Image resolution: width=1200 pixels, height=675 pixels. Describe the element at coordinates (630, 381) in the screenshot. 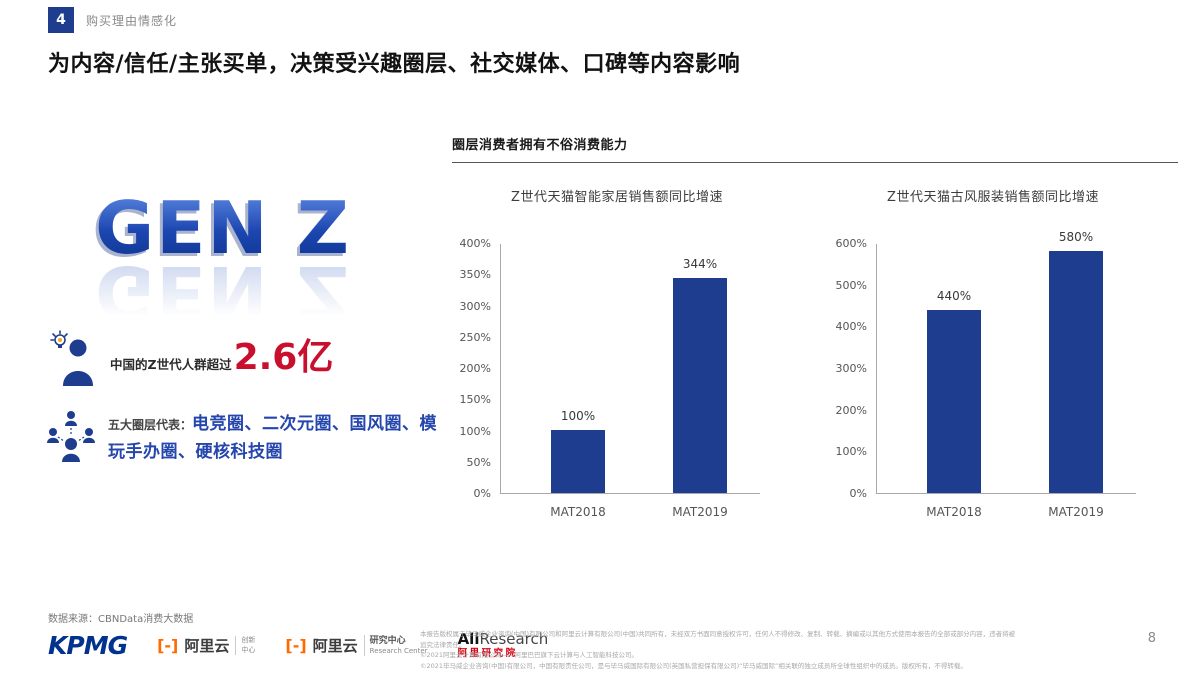

I see `plot-area: 100% MAT2018 344% MAT2019` at that location.